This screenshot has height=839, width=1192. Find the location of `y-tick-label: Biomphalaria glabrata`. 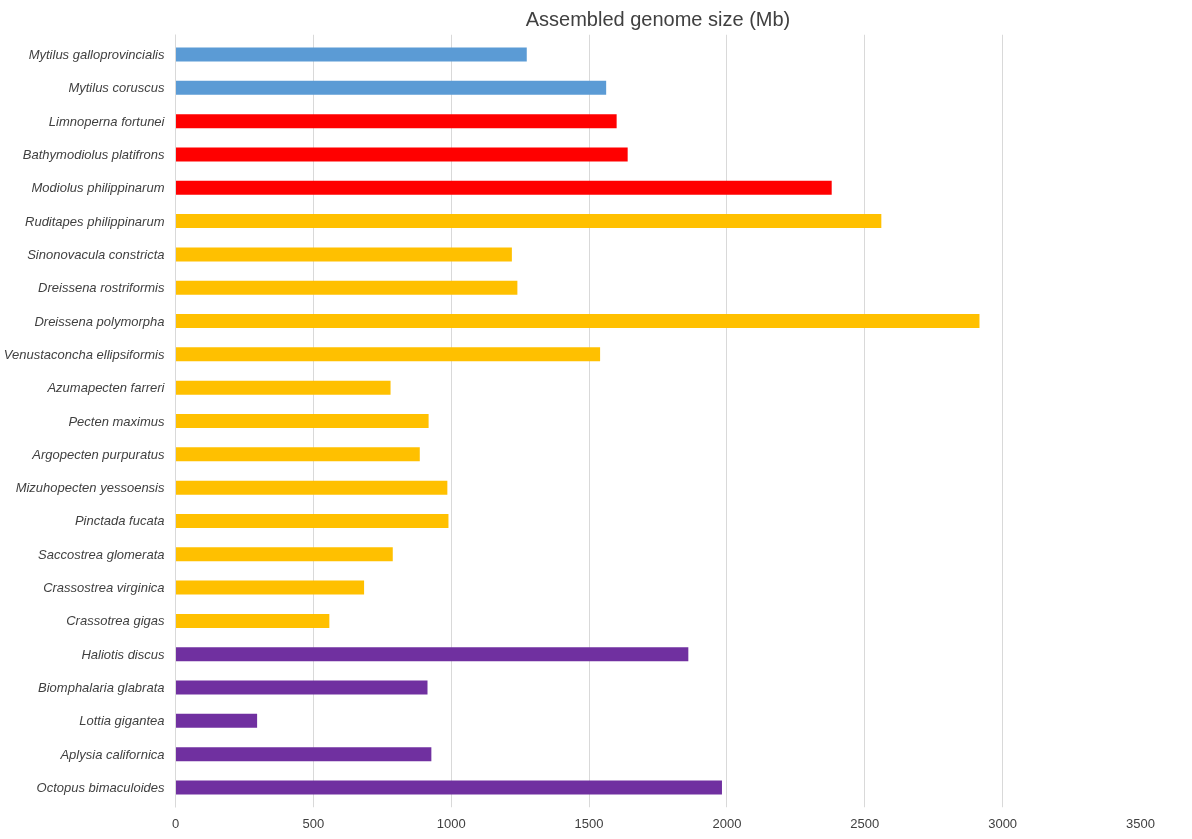

y-tick-label: Biomphalaria glabrata is located at coordinates (101, 688).